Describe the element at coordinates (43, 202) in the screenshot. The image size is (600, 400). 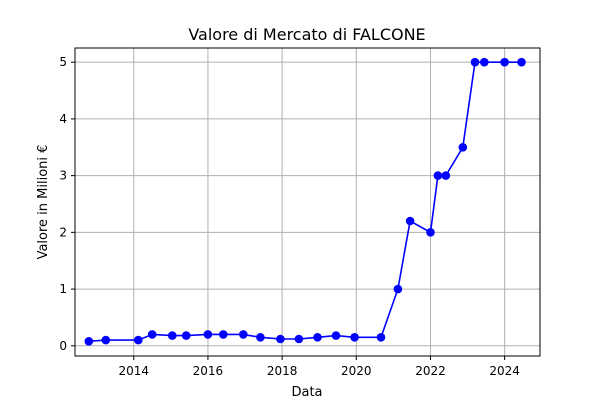
I see `y-axis-label: Valore in Milioni €` at that location.